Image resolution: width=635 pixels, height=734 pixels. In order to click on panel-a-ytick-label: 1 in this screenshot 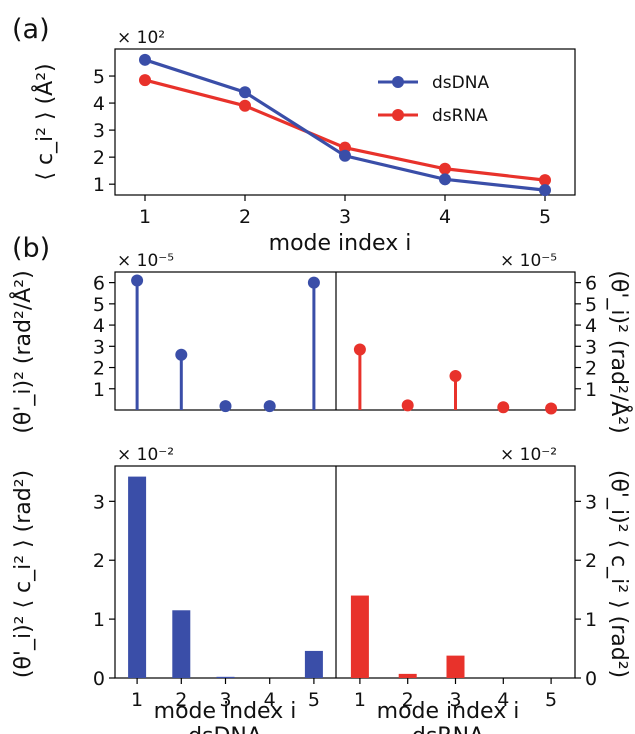, I will do `click(99, 185)`.